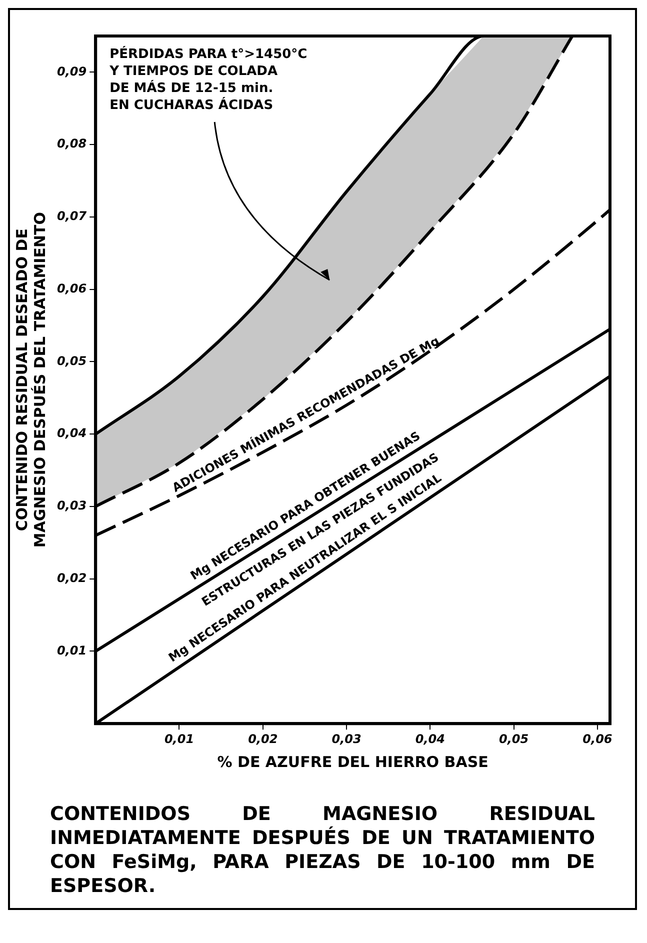 The width and height of the screenshot is (647, 943). What do you see at coordinates (208, 79) in the screenshot?
I see `annotation: PÉRDIDAS PARA t°>1450°C Y TIEMPOS DE COLADA DE MÁS DE 12-15 min. EN CUCHARAS ÁCIDAS` at bounding box center [208, 79].